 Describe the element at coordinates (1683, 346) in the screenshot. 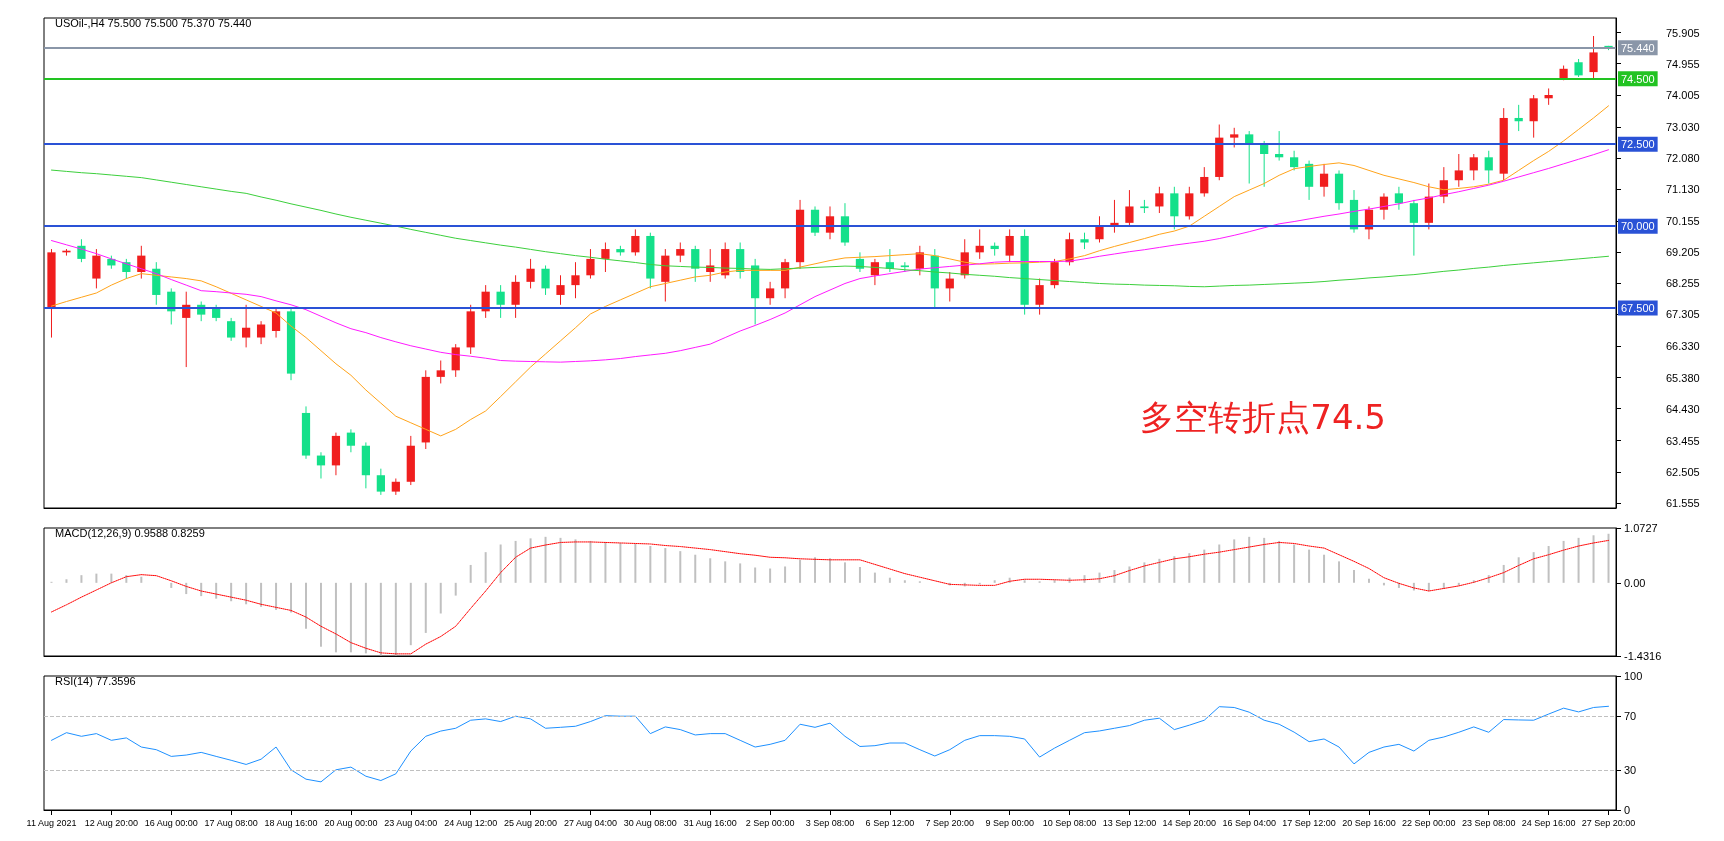

I see `y-tick-label: 66.330` at that location.